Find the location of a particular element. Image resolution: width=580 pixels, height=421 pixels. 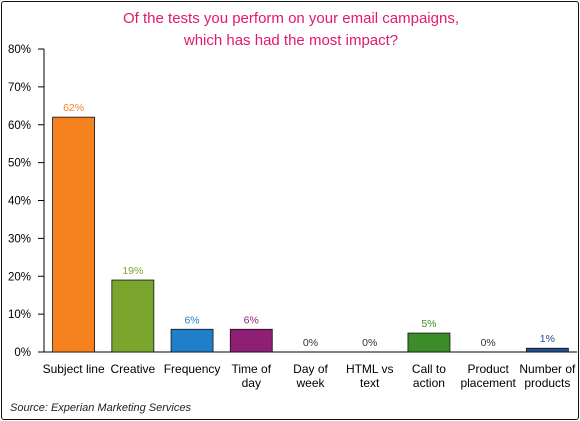

x-category-label: Time of is located at coordinates (251, 369).